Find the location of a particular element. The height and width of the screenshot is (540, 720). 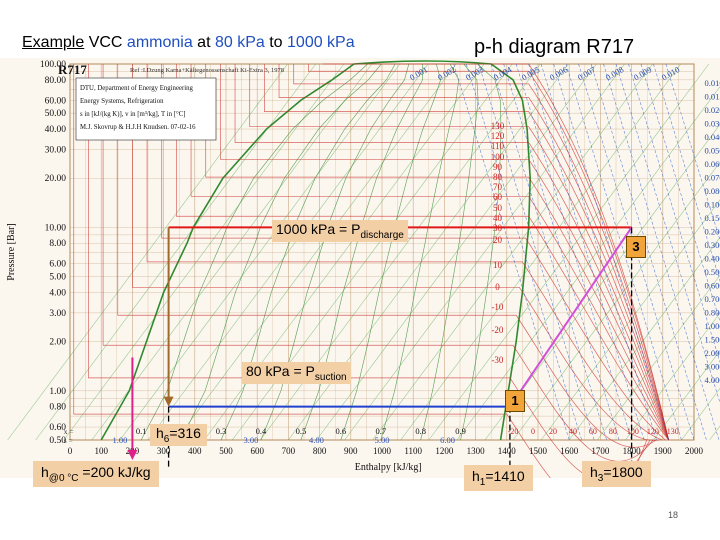

bottom-temp-label: 20 is located at coordinates (553, 431).